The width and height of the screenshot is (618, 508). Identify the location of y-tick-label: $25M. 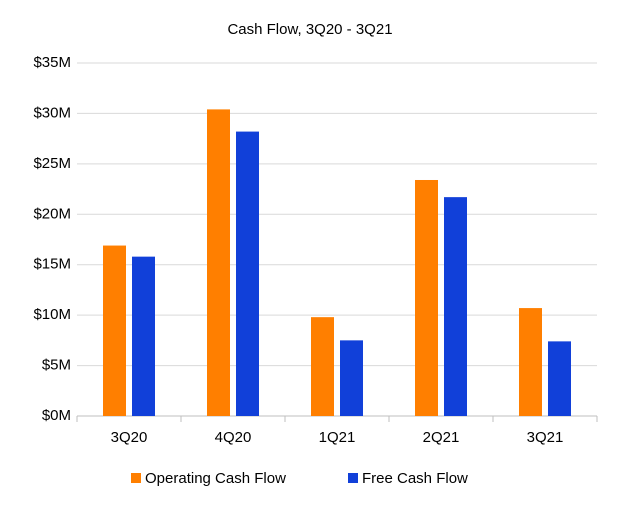
(52, 163).